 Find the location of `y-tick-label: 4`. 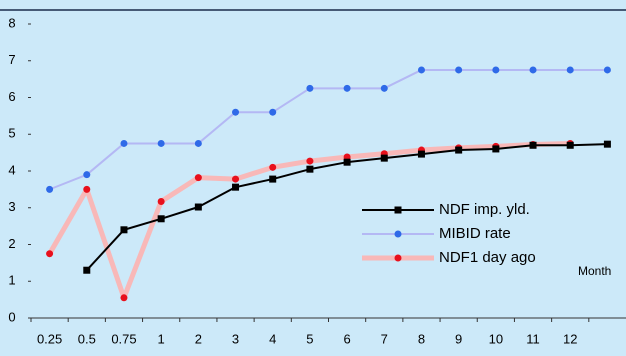

y-tick-label: 4 is located at coordinates (11, 169).